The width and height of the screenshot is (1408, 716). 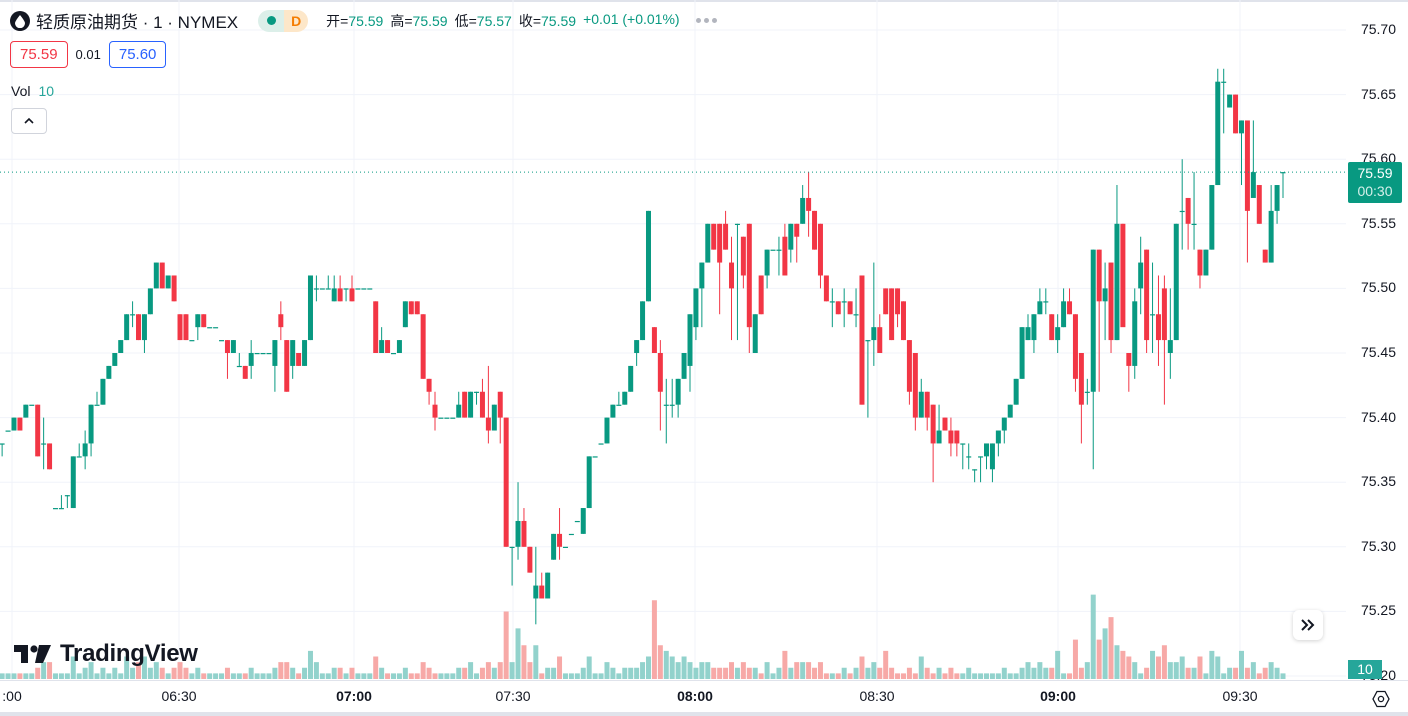 I want to click on time-label: 06:30, so click(x=179, y=696).